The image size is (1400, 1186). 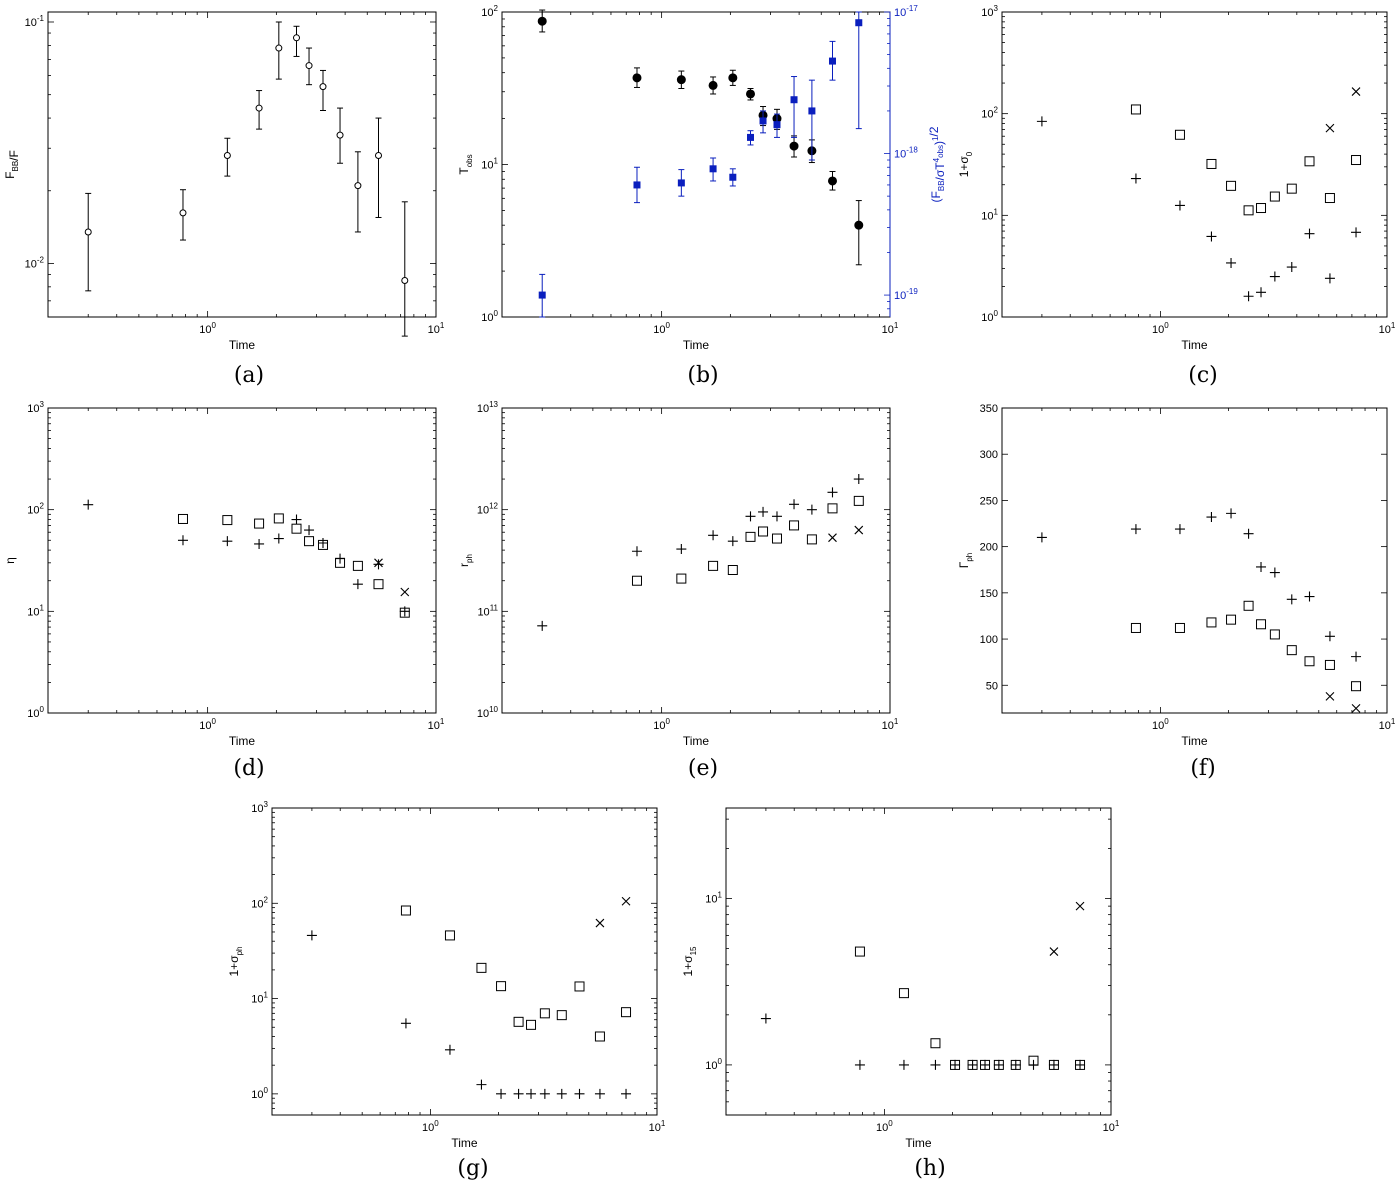 What do you see at coordinates (989, 11) in the screenshot?
I see `y-tick-label: 103` at bounding box center [989, 11].